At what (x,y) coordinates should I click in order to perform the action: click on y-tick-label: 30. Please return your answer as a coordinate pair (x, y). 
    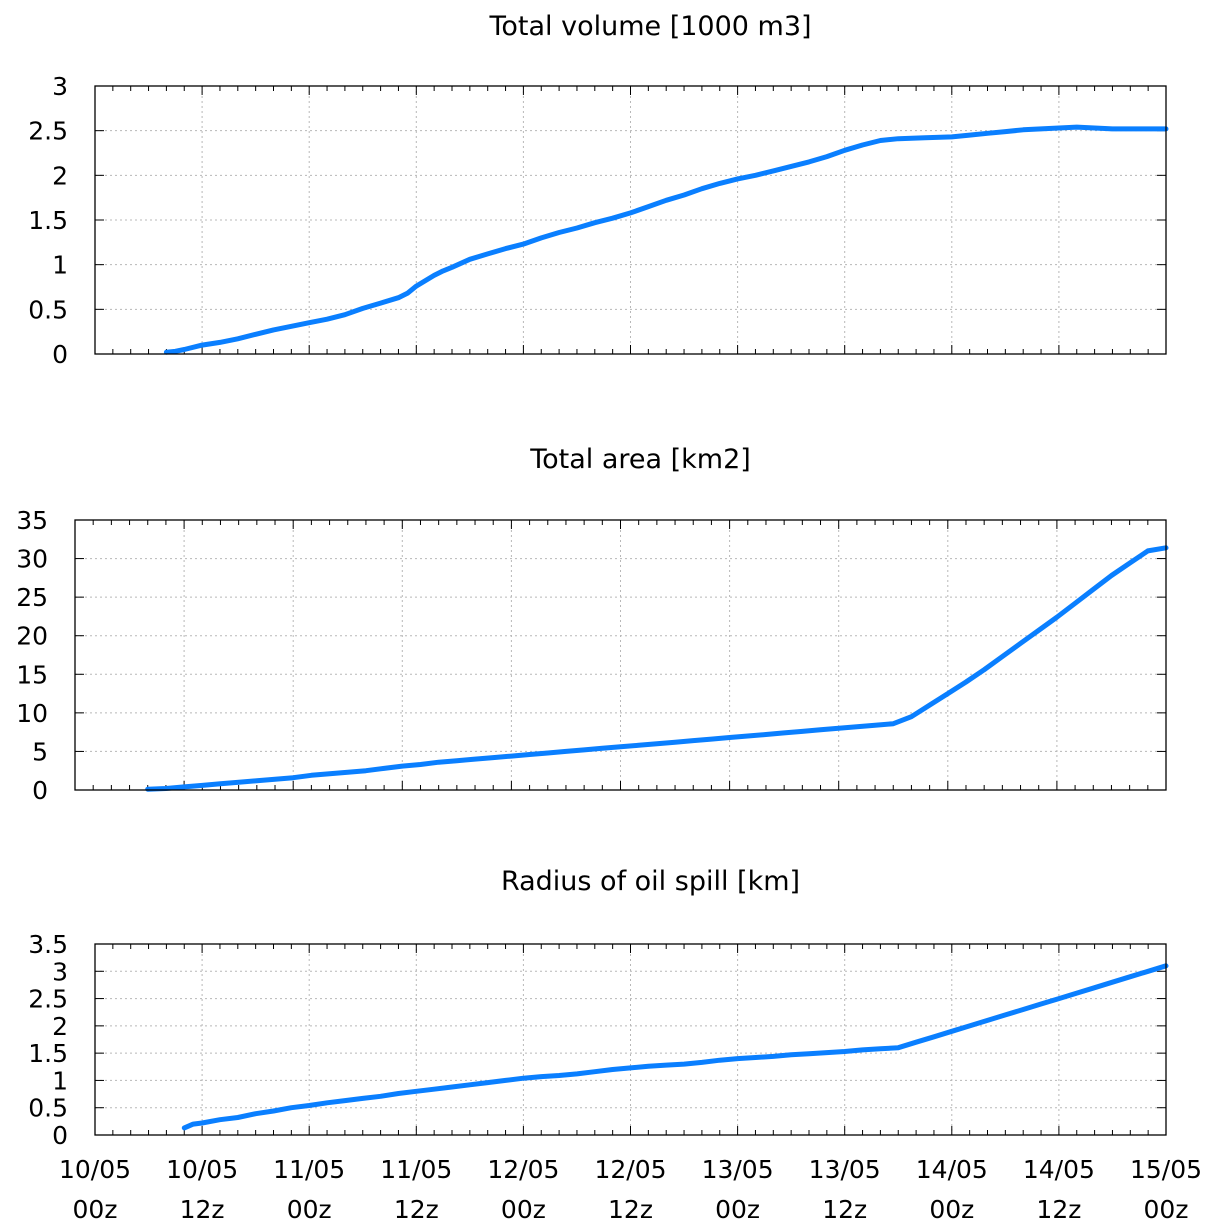
    Looking at the image, I should click on (32, 559).